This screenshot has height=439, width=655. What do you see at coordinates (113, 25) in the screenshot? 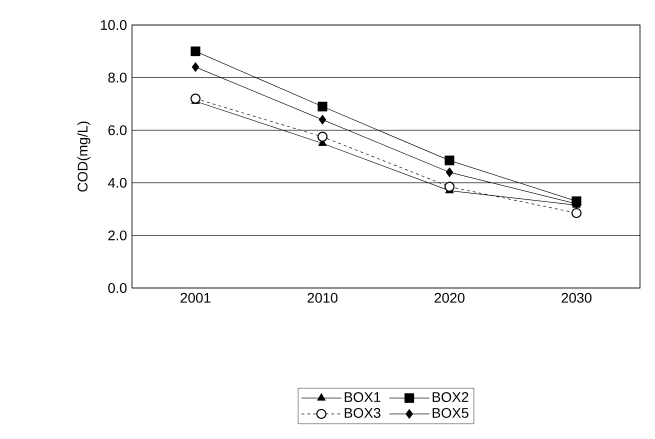
I see `y-tick-label: 10.0` at bounding box center [113, 25].